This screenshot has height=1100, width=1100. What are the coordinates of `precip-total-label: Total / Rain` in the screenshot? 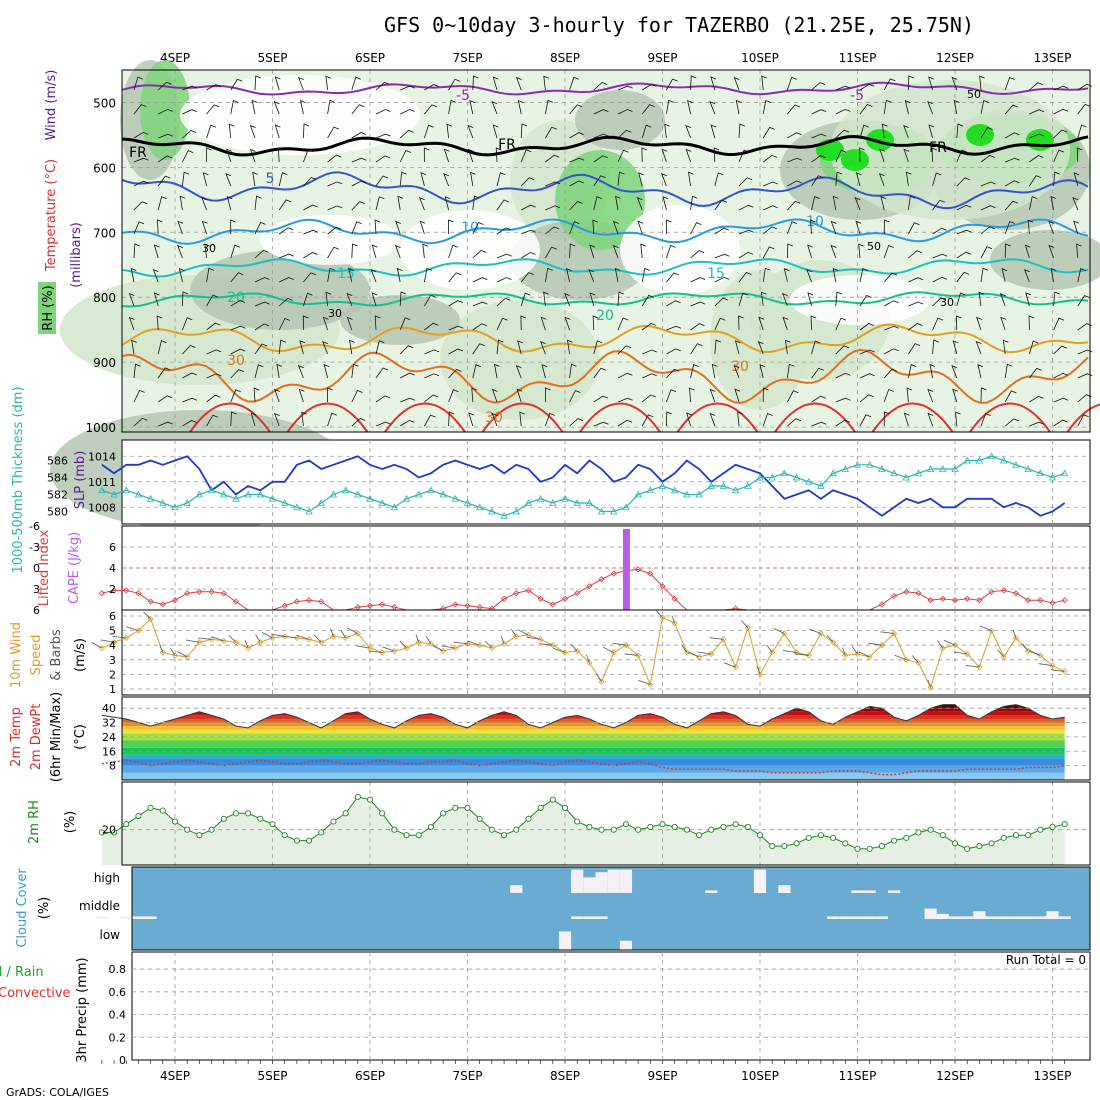 It's located at (22, 972).